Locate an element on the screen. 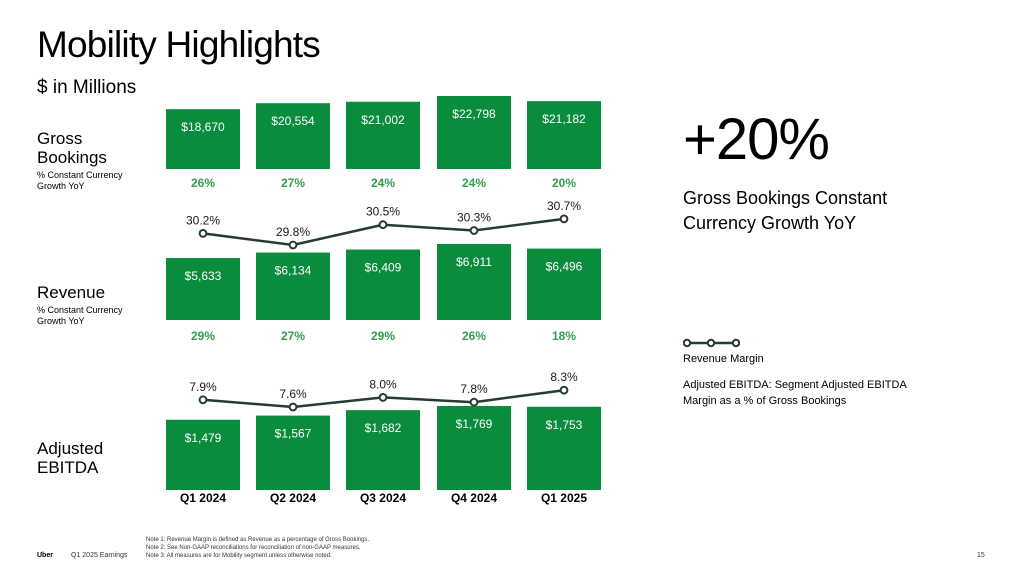 This screenshot has height=576, width=1024. row-label-revenue: Revenue is located at coordinates (71, 292).